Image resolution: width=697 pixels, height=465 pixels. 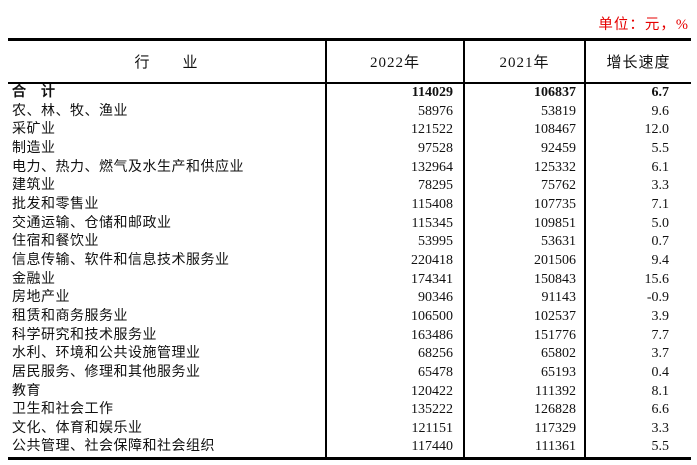 What do you see at coordinates (394, 224) in the screenshot?
I see `cell-y2022: 115345` at bounding box center [394, 224].